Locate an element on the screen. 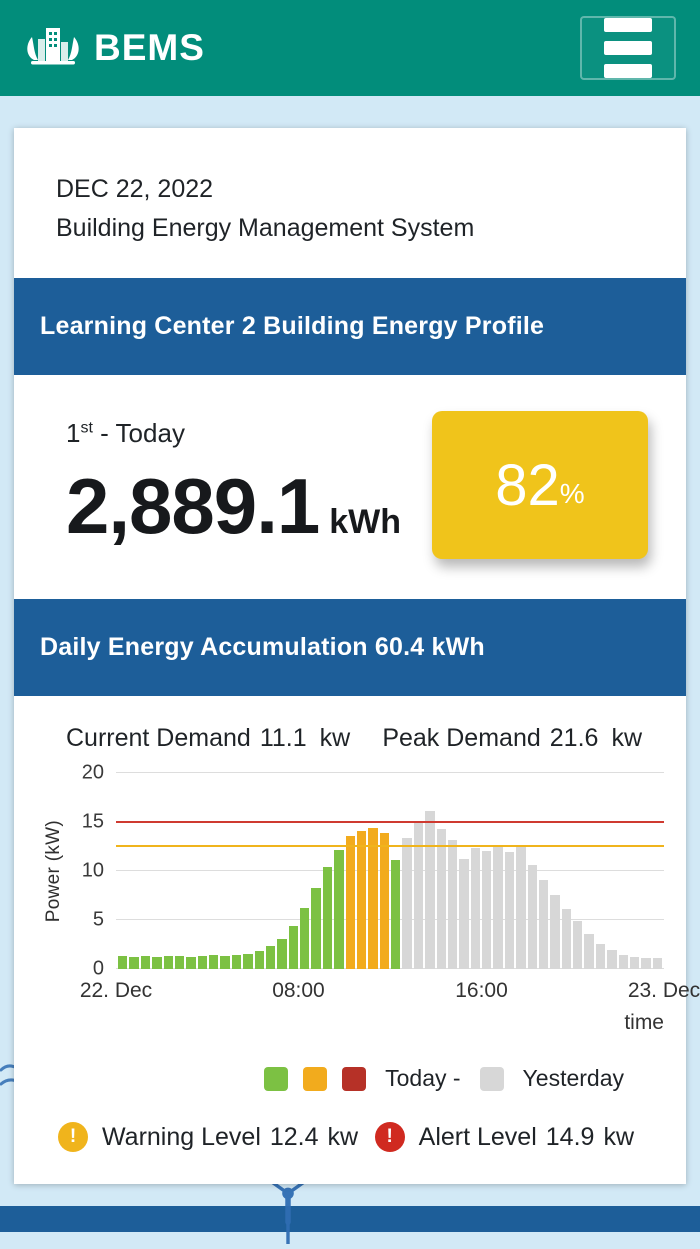 The width and height of the screenshot is (700, 1249). y-tick-label: 0 is located at coordinates (98, 968).